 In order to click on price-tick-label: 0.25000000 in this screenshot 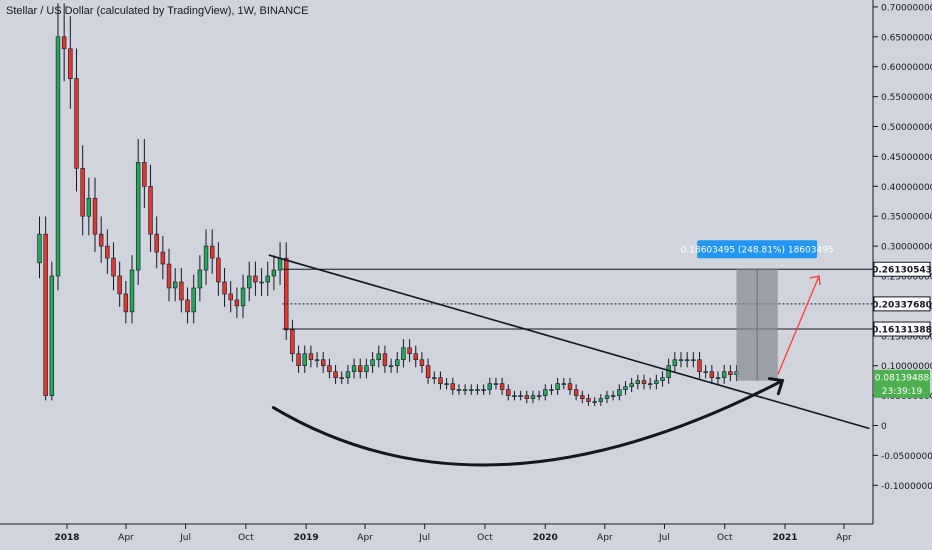, I will do `click(906, 278)`.